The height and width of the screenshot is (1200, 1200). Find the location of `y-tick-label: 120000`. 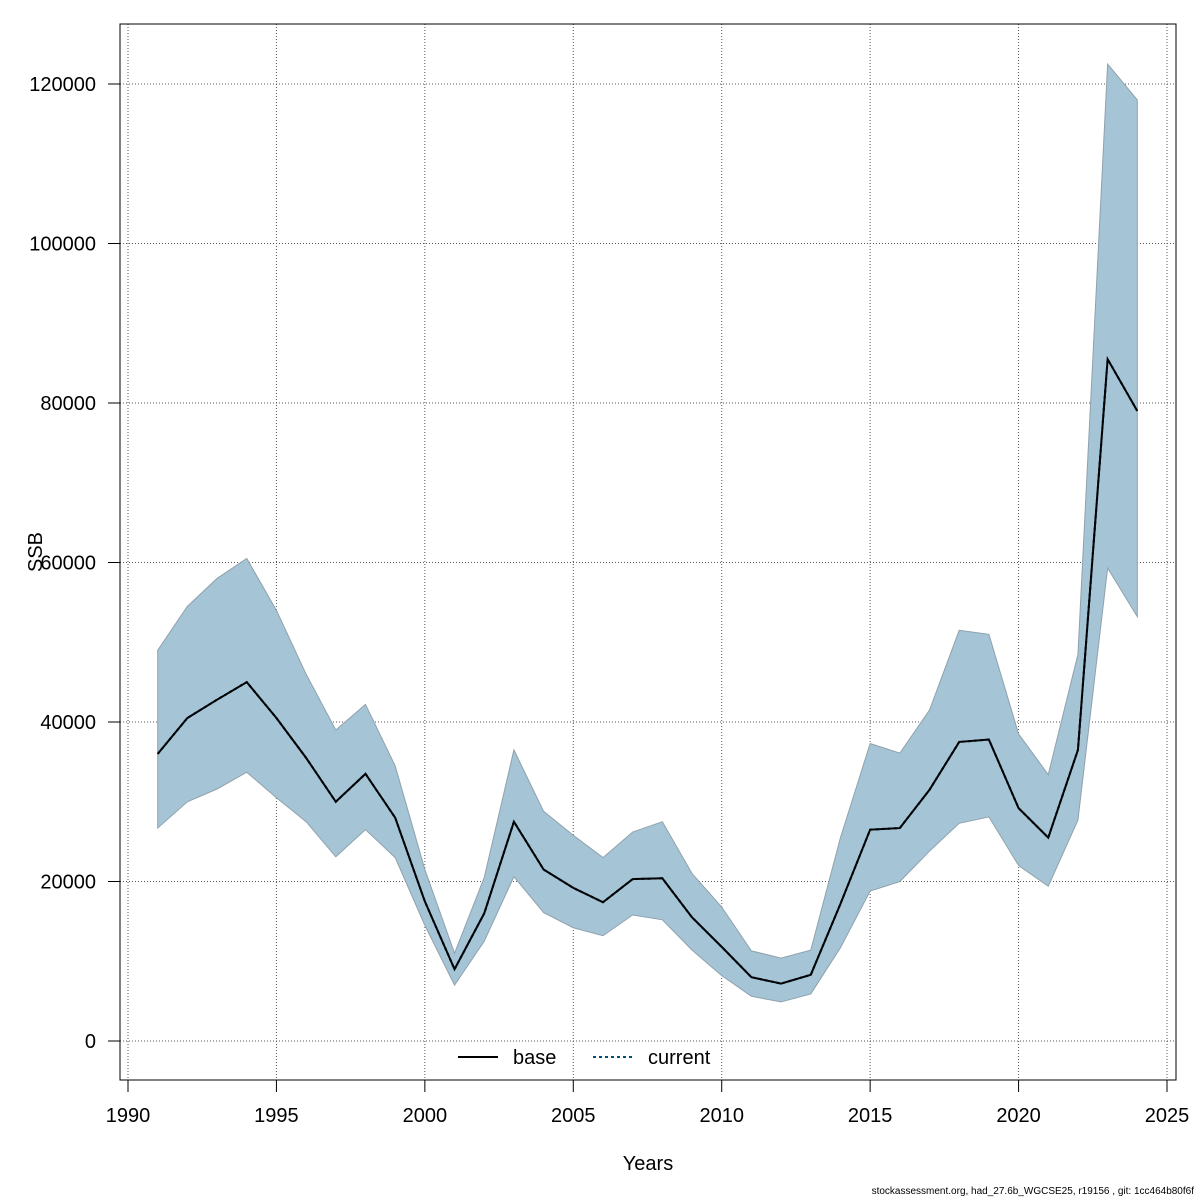

y-tick-label: 120000 is located at coordinates (62, 85).